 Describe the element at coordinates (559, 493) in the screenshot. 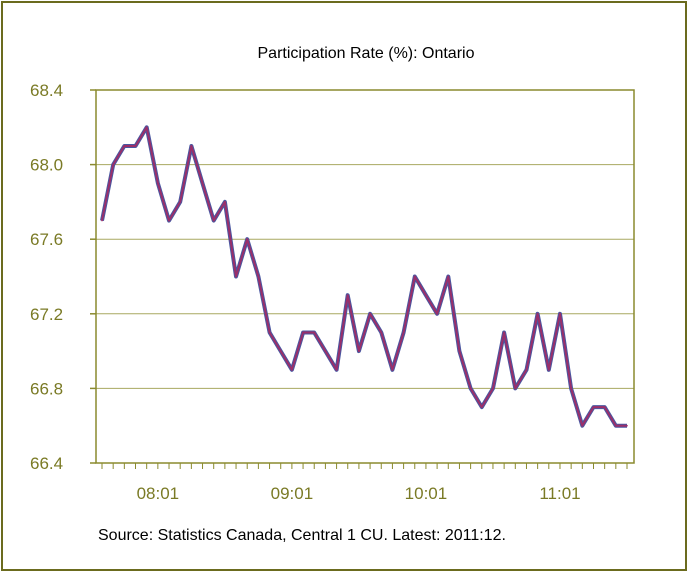

I see `x-tick-label: 11:01` at that location.